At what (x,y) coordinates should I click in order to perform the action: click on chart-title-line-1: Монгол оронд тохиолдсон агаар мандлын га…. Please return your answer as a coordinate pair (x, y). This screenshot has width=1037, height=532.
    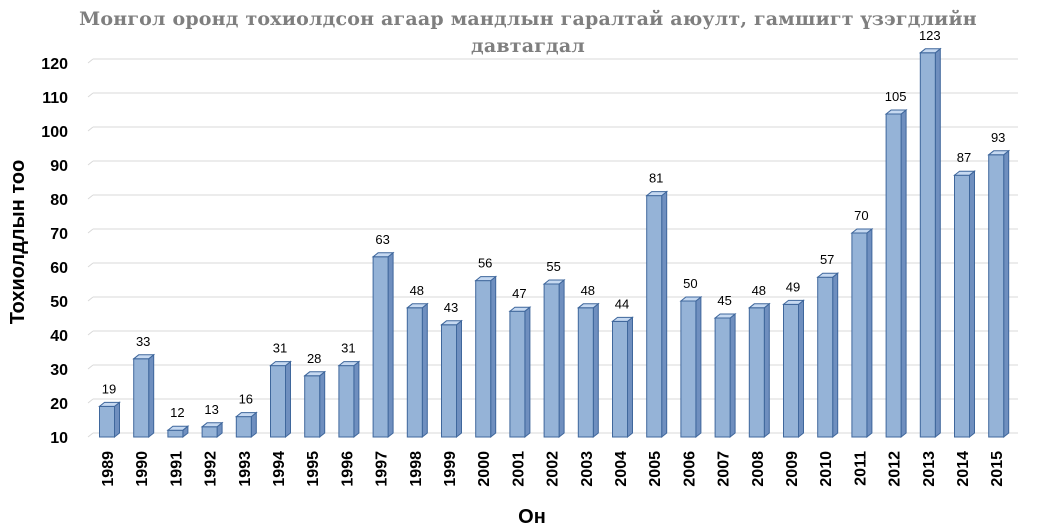
    Looking at the image, I should click on (528, 19).